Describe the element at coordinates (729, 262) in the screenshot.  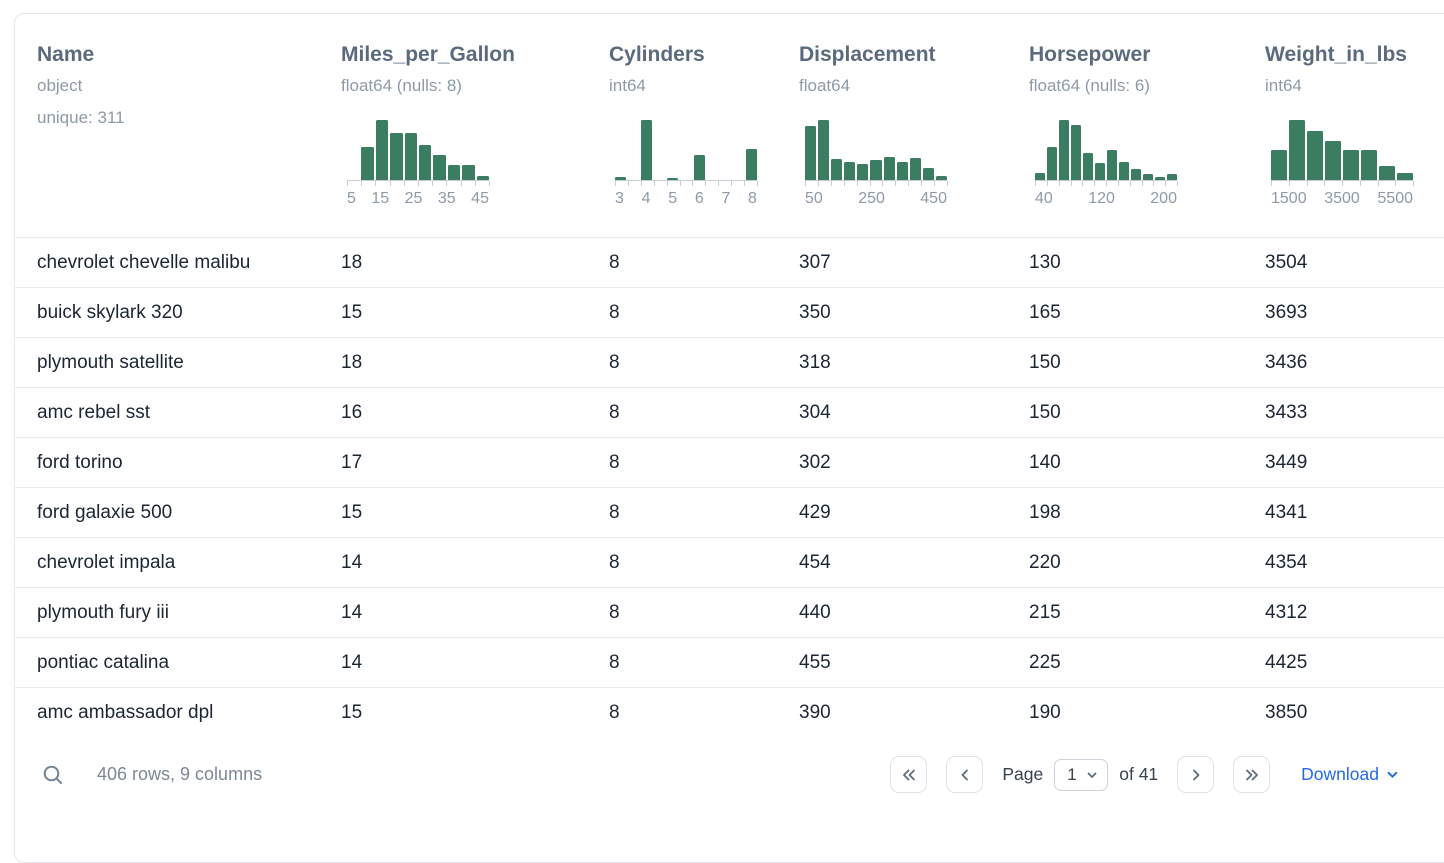
I see `table-row: chevrolet chevelle malibu 18 8 307 130 3504` at that location.